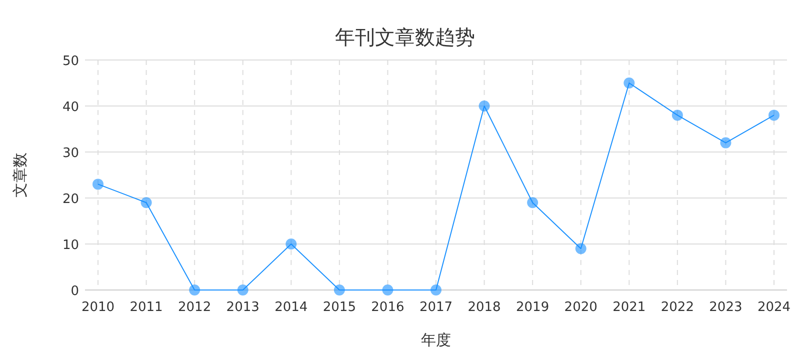 This screenshot has width=810, height=360. I want to click on x-tick-label: 2010, so click(98, 307).